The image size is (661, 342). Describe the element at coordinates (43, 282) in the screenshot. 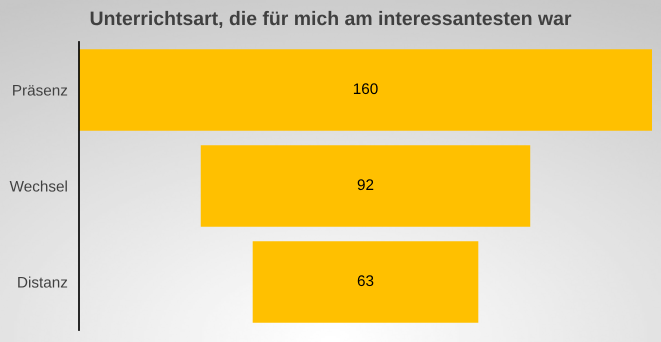

I see `category-label: Distanz` at that location.